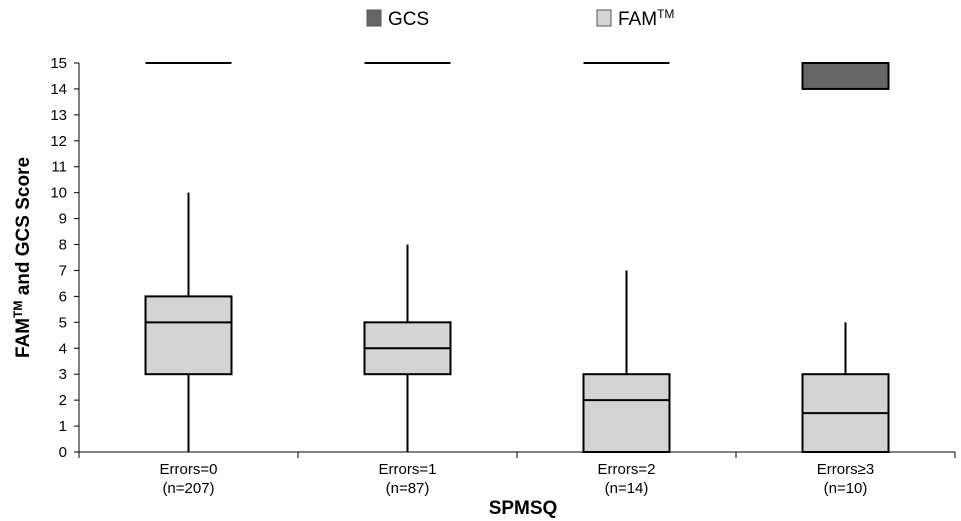  What do you see at coordinates (845, 76) in the screenshot?
I see `gcs-box` at bounding box center [845, 76].